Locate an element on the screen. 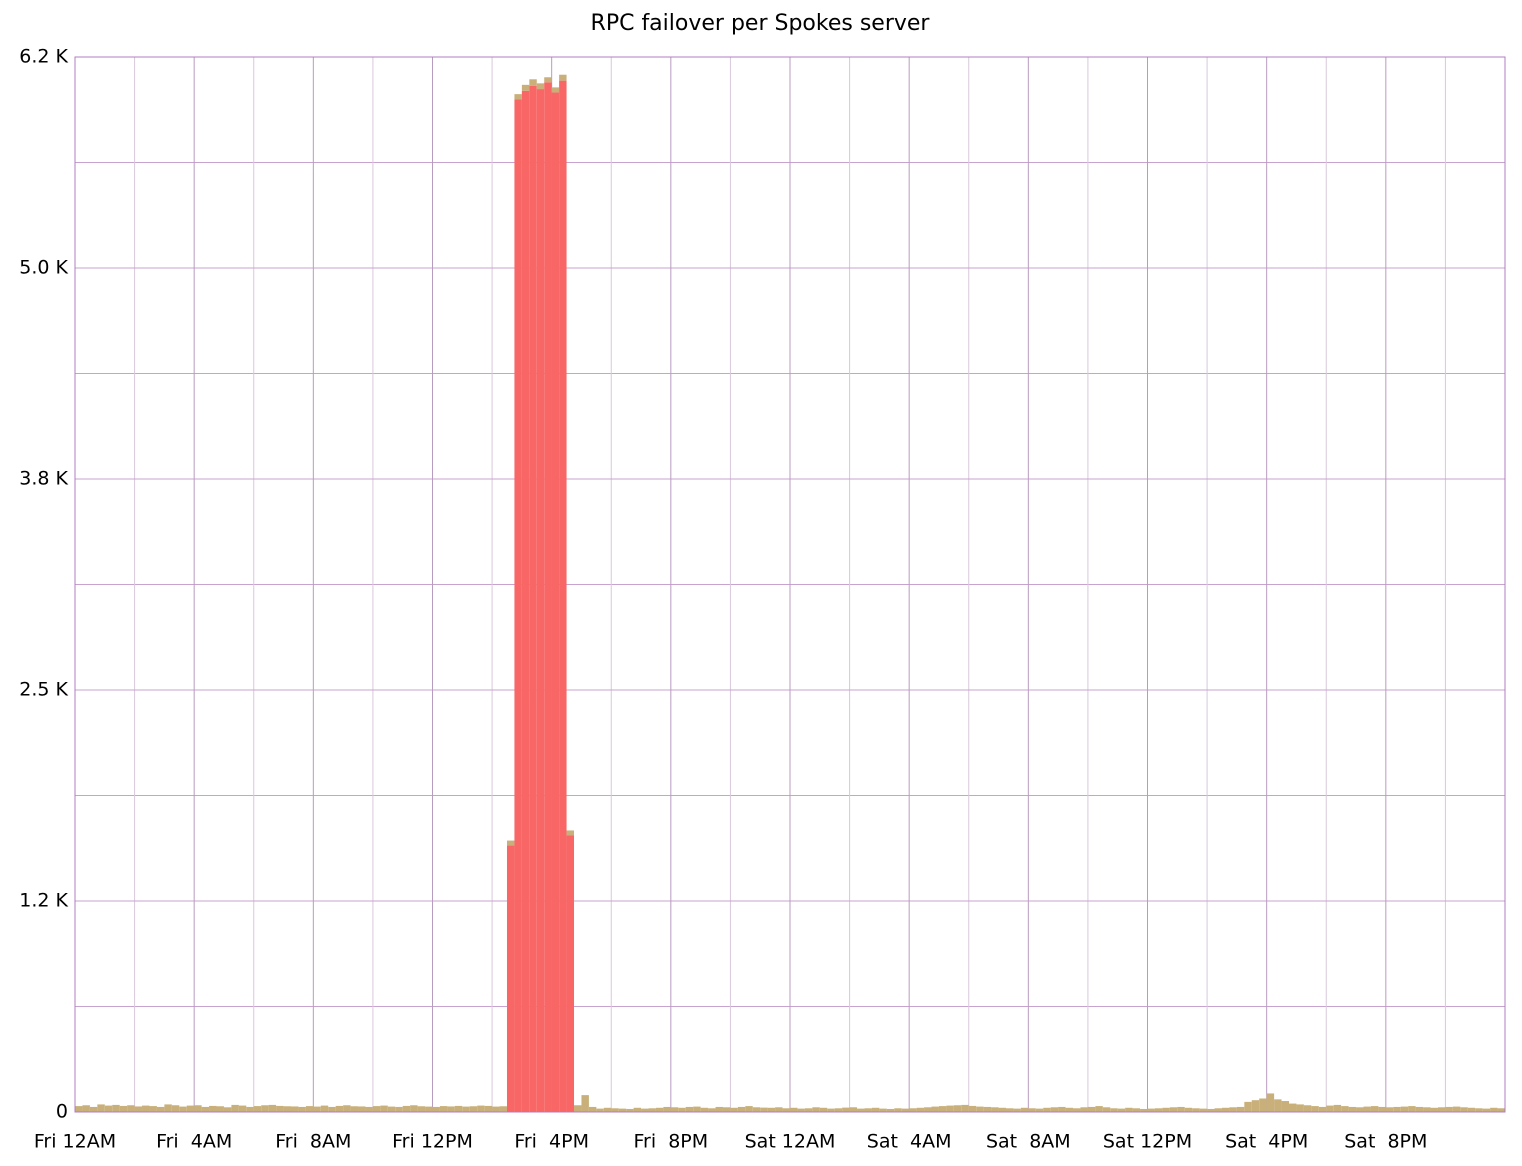  x-tick-label: Sat 8AM is located at coordinates (1028, 1142).